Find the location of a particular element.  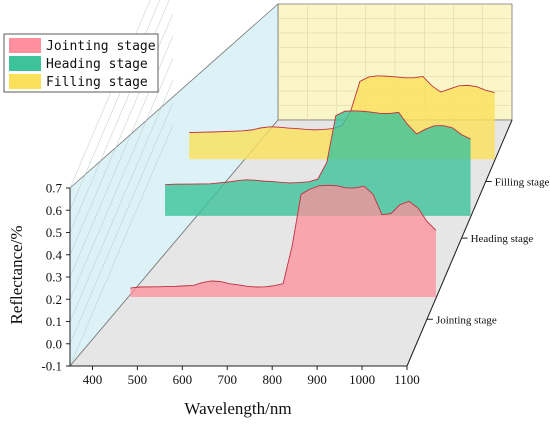

legend-label-jointing: Jointing stage is located at coordinates (101, 46).